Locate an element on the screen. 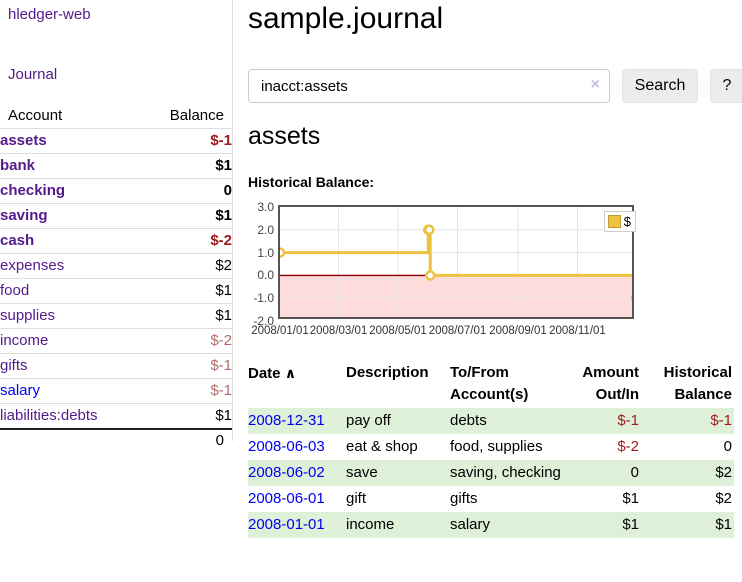 This screenshot has width=742, height=582. x-axis-tick-label: 2008/03/01 is located at coordinates (338, 331).